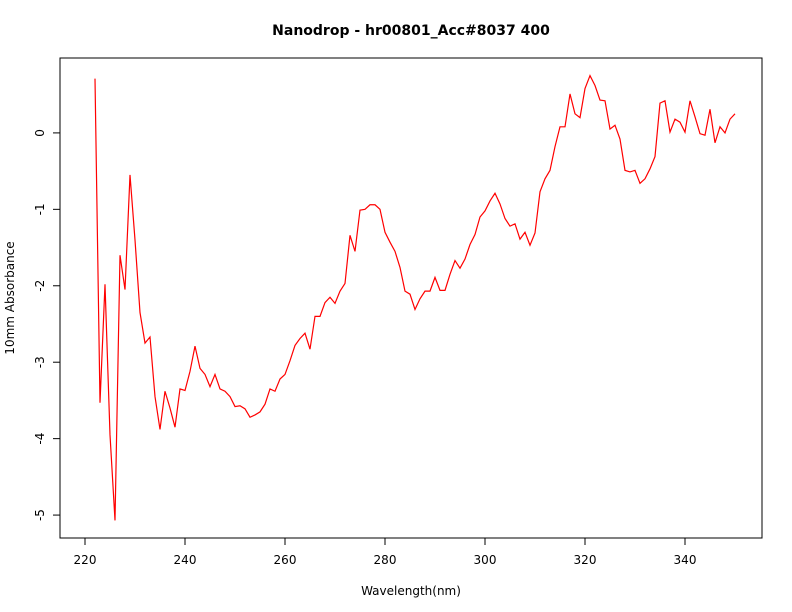  Describe the element at coordinates (285, 560) in the screenshot. I see `x-tick-label: 260` at that location.